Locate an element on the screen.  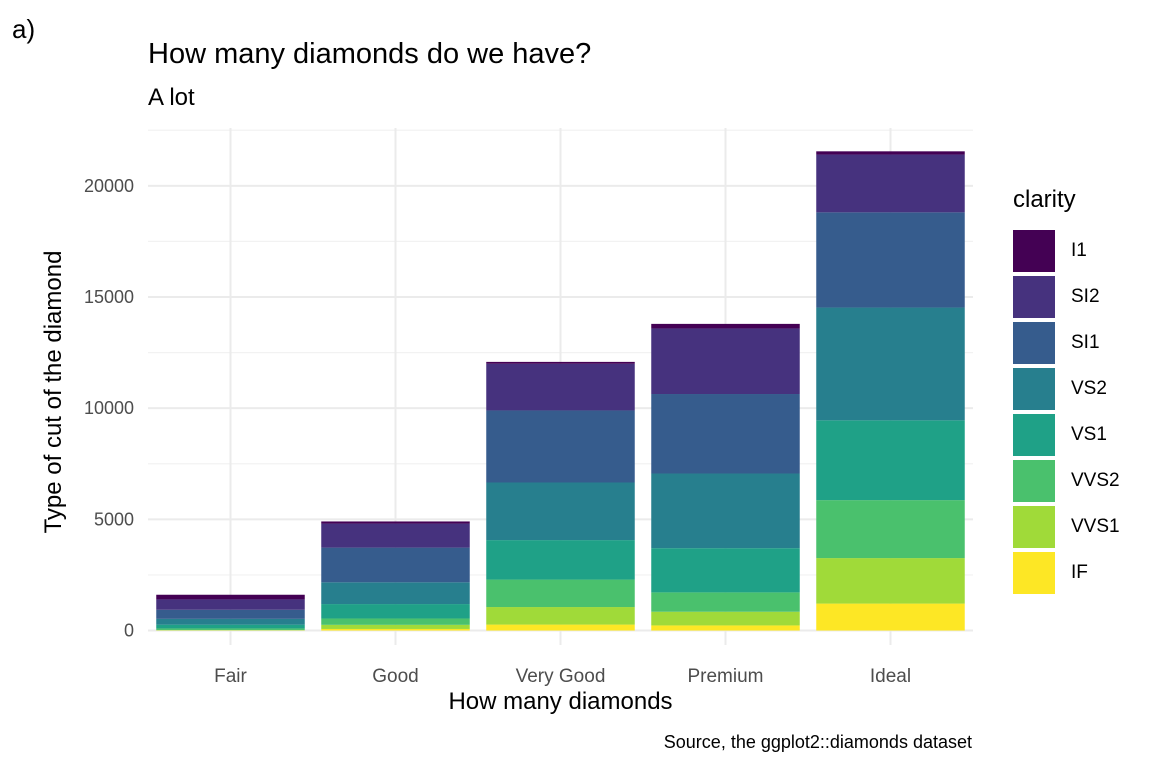
y-tick-label: 20000 is located at coordinates (109, 186).